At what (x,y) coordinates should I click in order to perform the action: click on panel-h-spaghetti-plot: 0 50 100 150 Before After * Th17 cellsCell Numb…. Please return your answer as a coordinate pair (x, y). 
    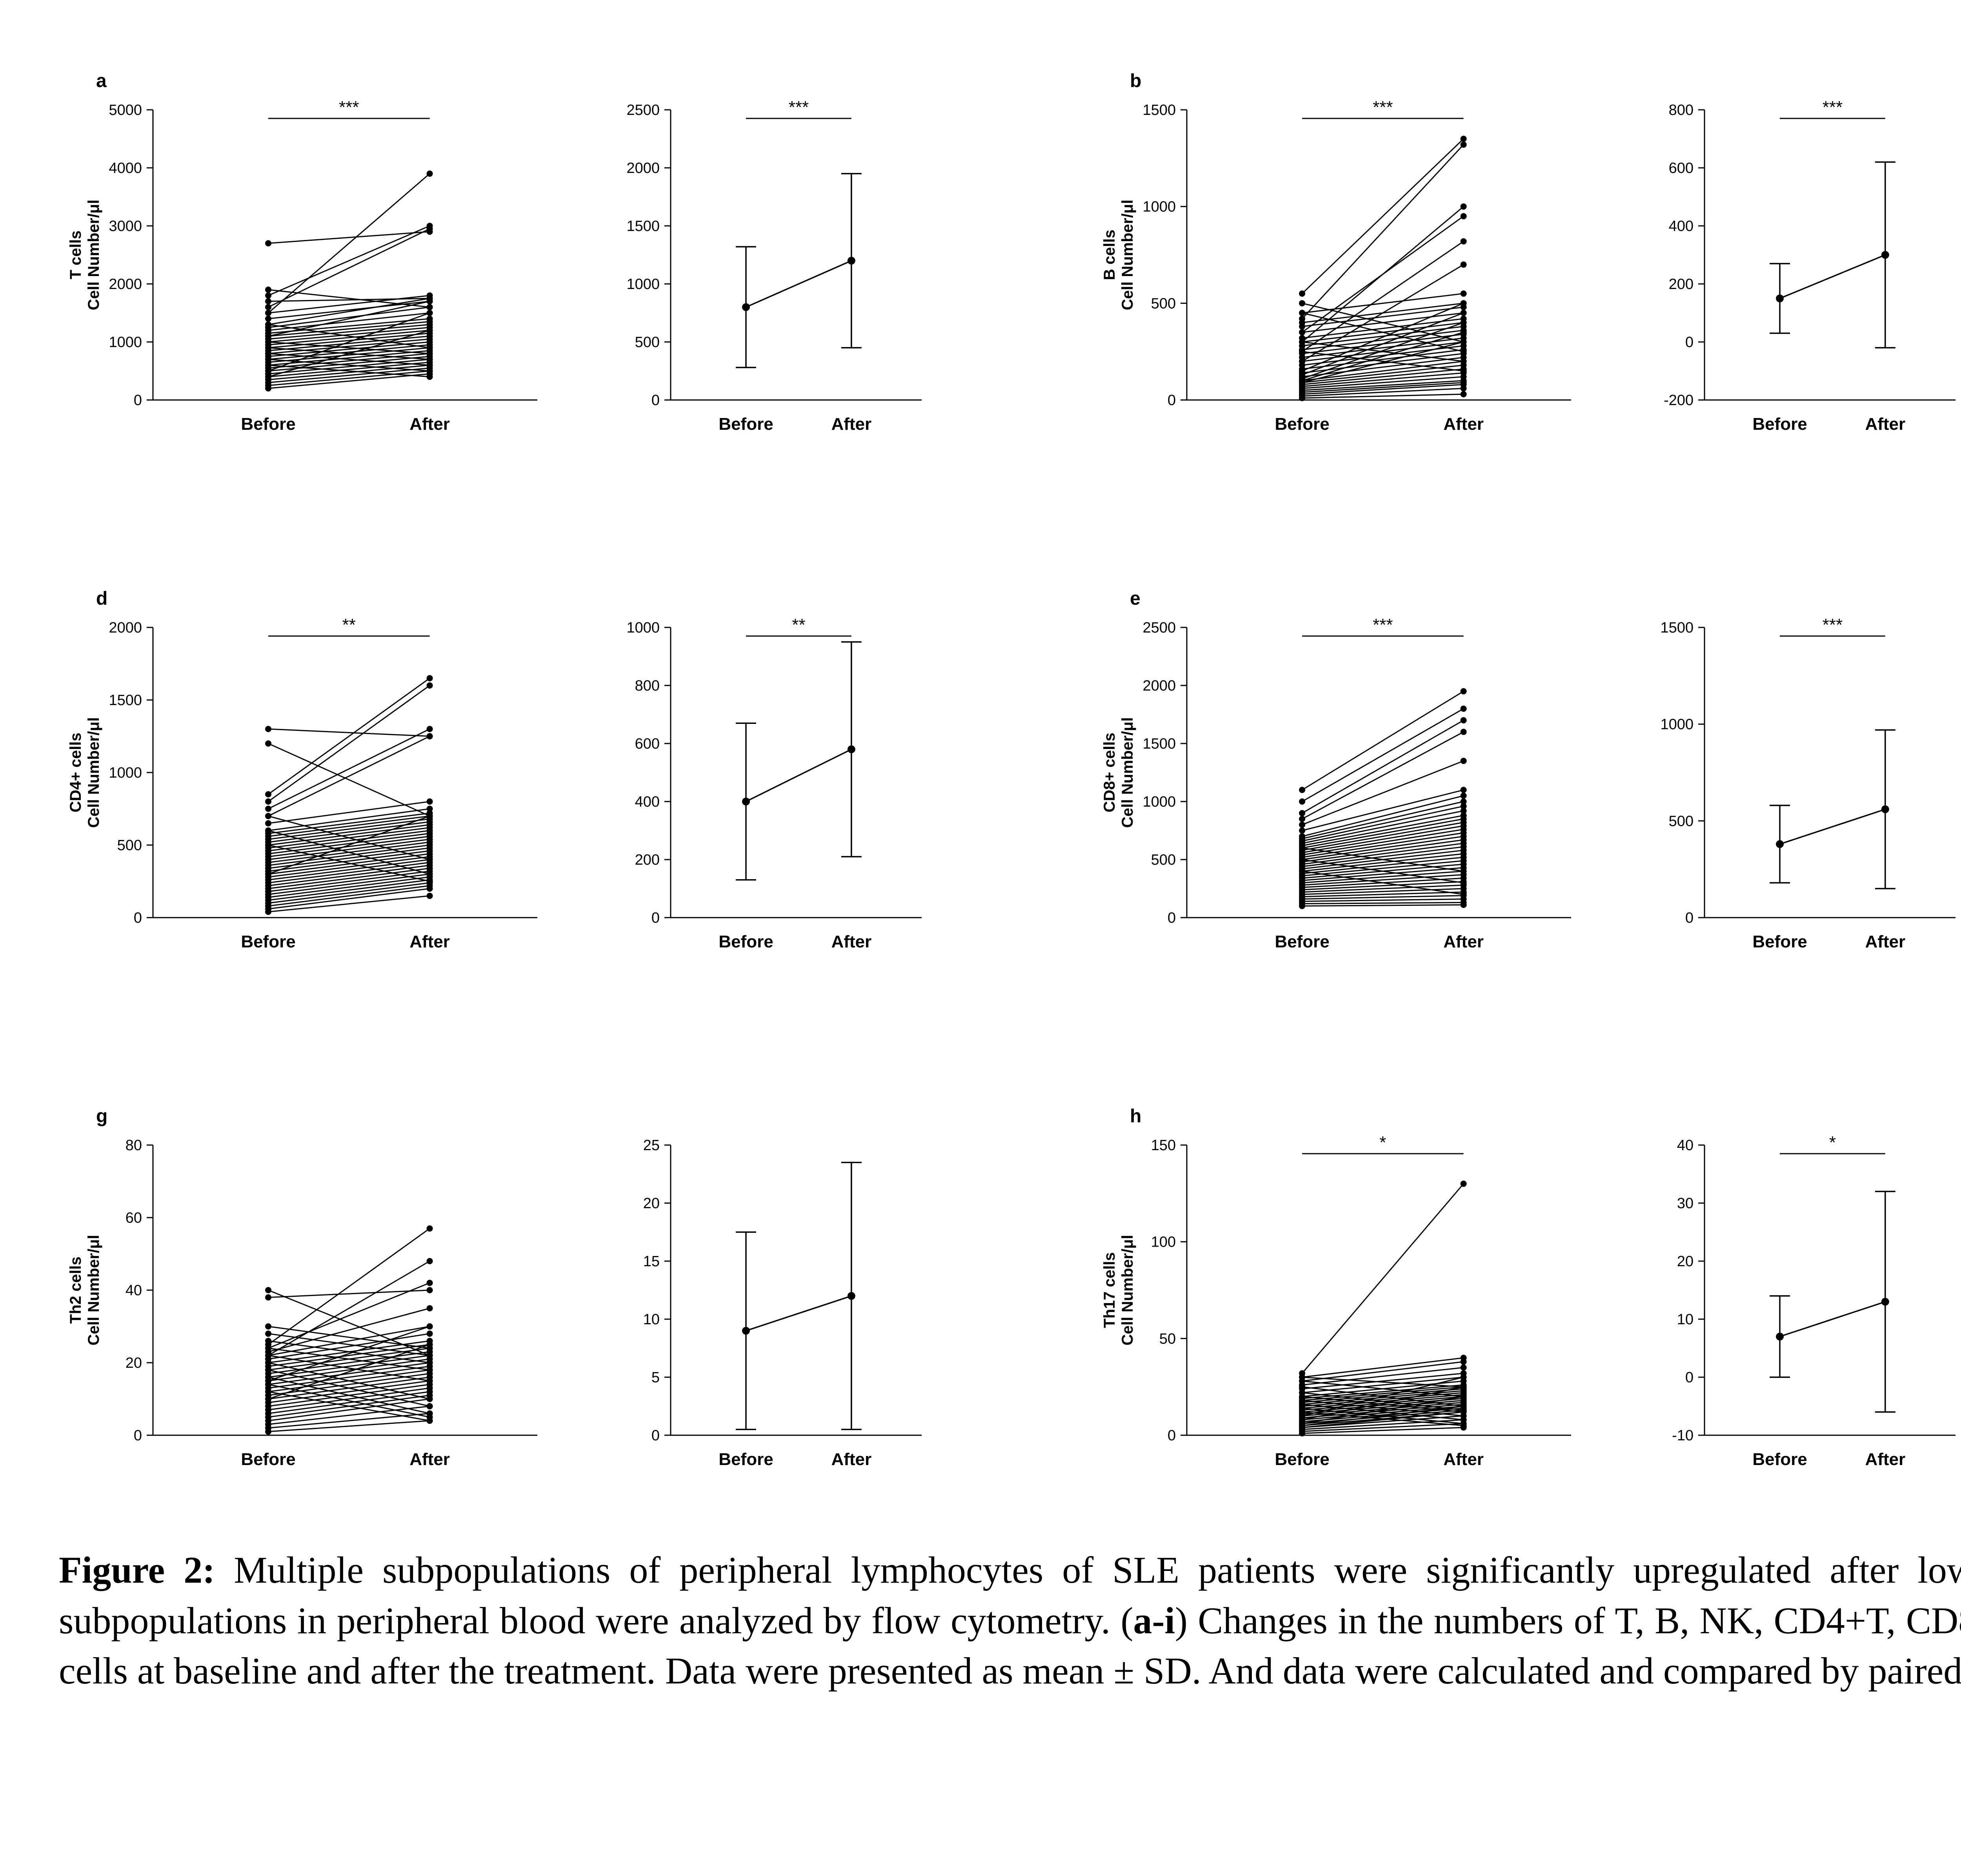
    Looking at the image, I should click on (1336, 1287).